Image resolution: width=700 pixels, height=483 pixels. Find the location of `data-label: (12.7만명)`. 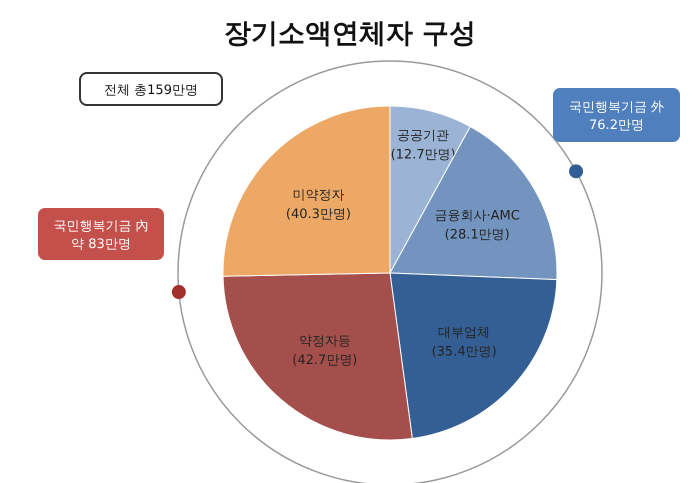

data-label: (12.7만명) is located at coordinates (423, 155).